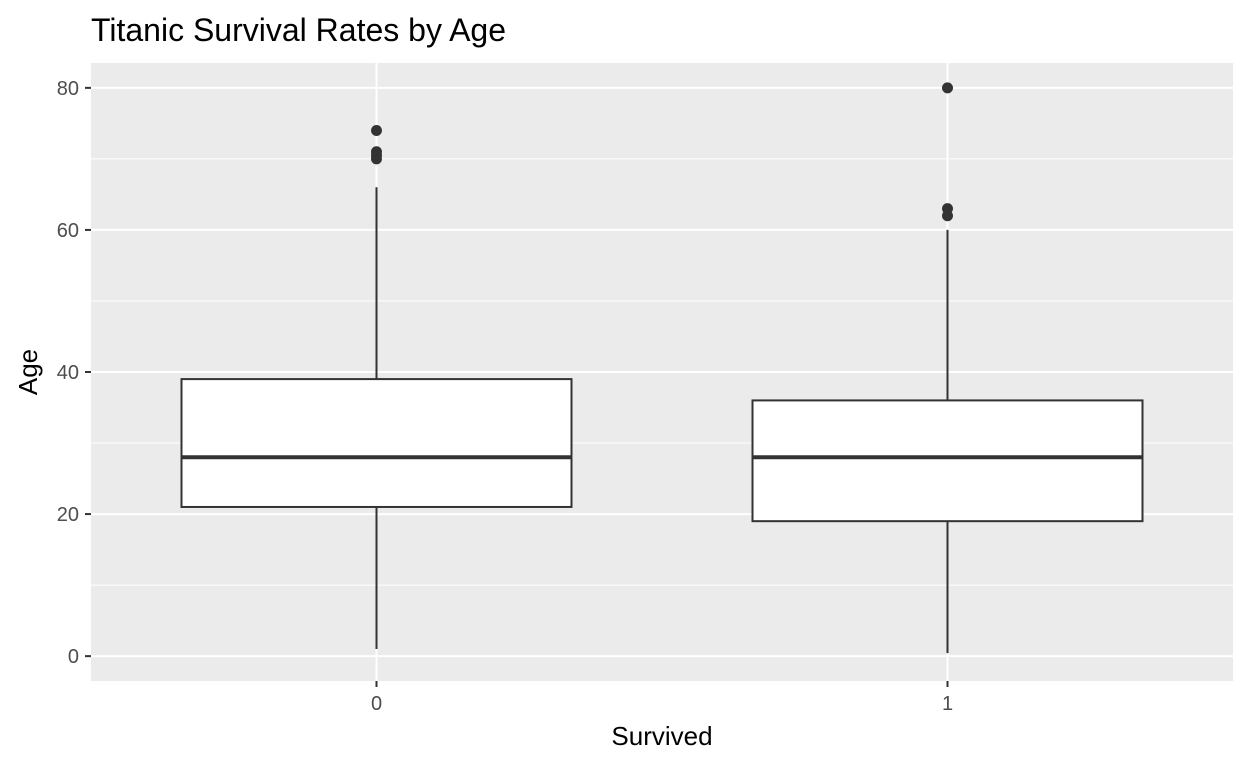 The width and height of the screenshot is (1248, 768). I want to click on y-axis-title: Age, so click(28, 372).